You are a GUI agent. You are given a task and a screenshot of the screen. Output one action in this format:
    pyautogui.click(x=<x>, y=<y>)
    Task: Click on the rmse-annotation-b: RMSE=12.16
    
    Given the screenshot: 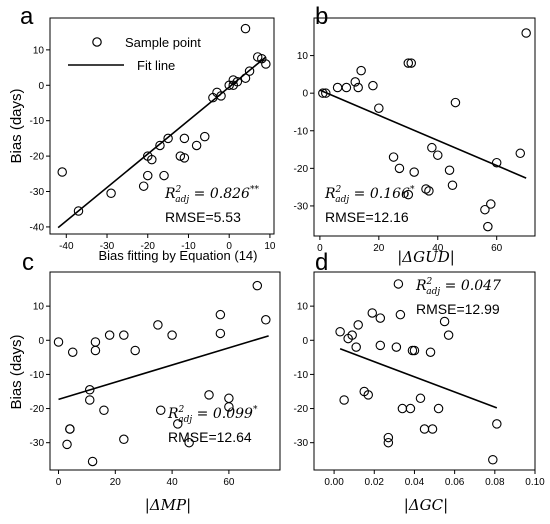 What is the action you would take?
    pyautogui.click(x=367, y=217)
    